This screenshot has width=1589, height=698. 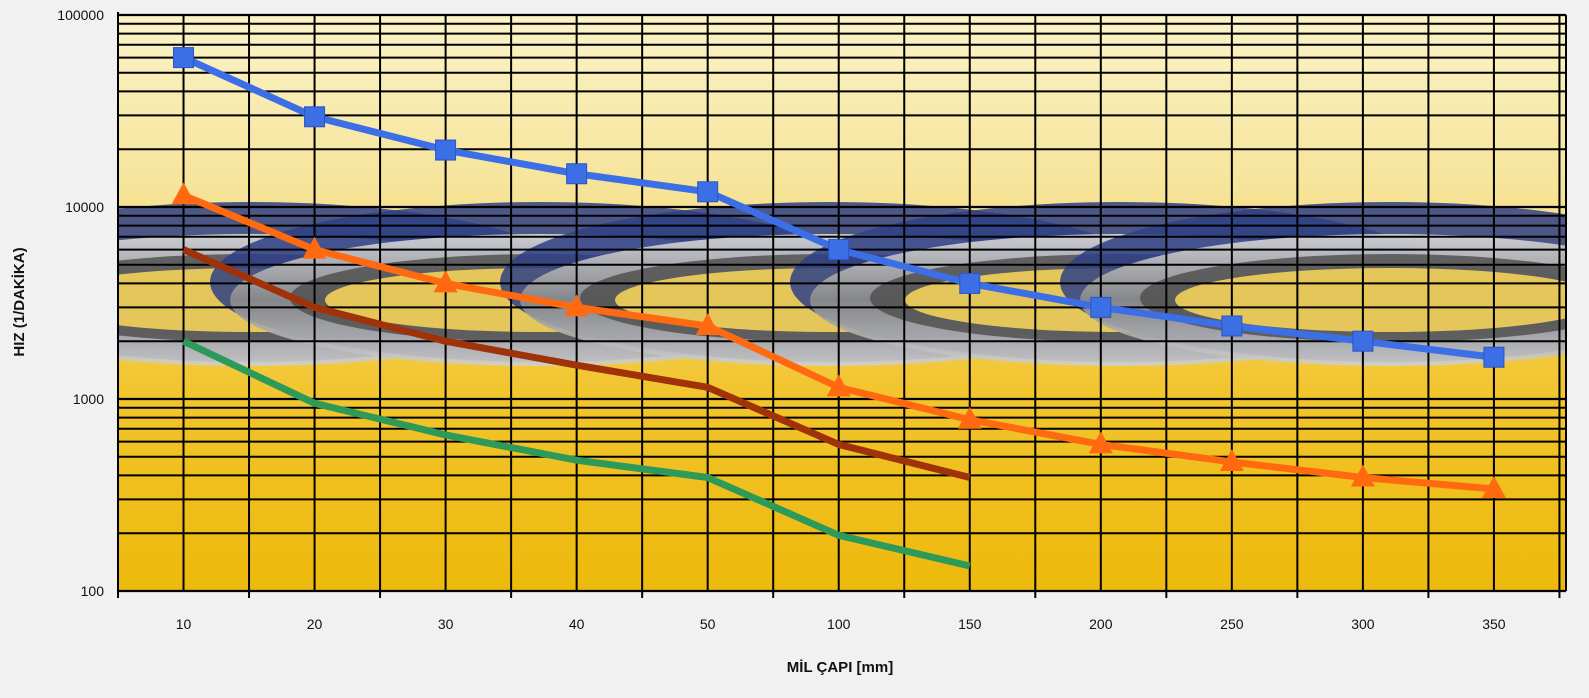 I want to click on x-axis-title: MİL ÇAPI [mm], so click(x=840, y=667).